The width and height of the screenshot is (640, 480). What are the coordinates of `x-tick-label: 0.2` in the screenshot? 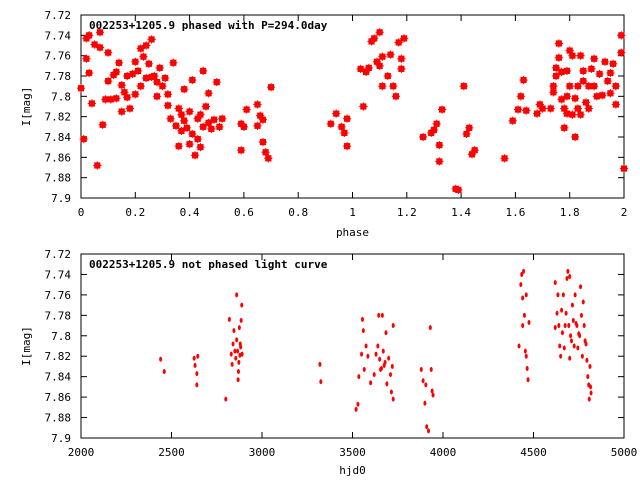 It's located at (135, 212).